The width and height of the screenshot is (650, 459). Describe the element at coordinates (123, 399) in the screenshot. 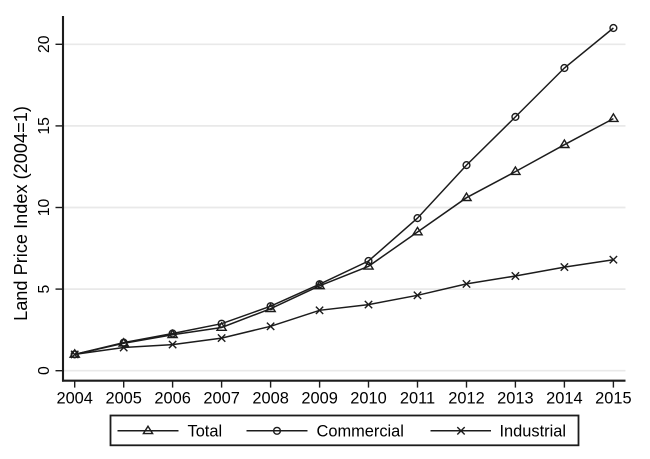

I see `svg-text: 2005` at that location.